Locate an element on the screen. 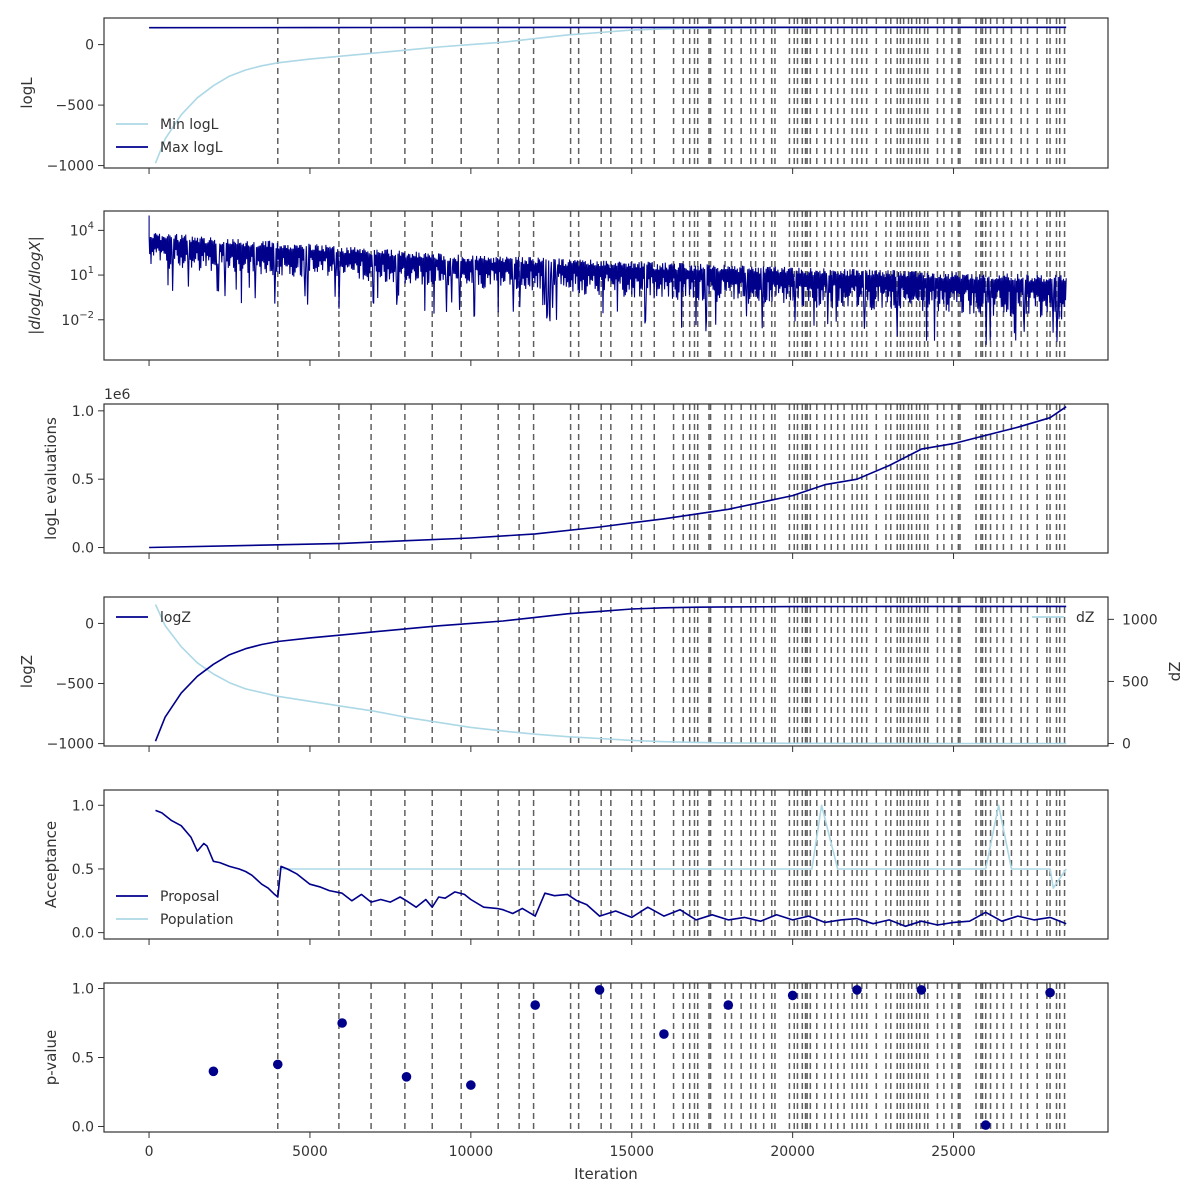 This screenshot has height=1204, width=1200. panel-logz-dz: 0 −500 −1000 logZ 1000 500 0 dZ logZ dZ is located at coordinates (601, 675).